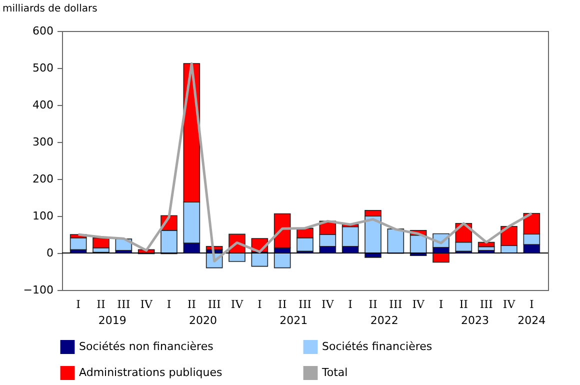  Describe the element at coordinates (38, 290) in the screenshot. I see `y-tick-label: −100` at that location.